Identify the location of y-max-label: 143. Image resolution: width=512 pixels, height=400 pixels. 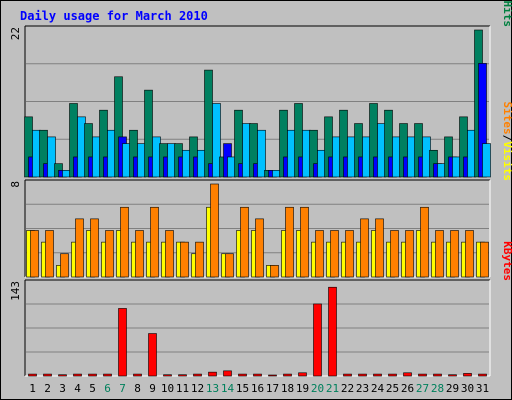
(15, 291).